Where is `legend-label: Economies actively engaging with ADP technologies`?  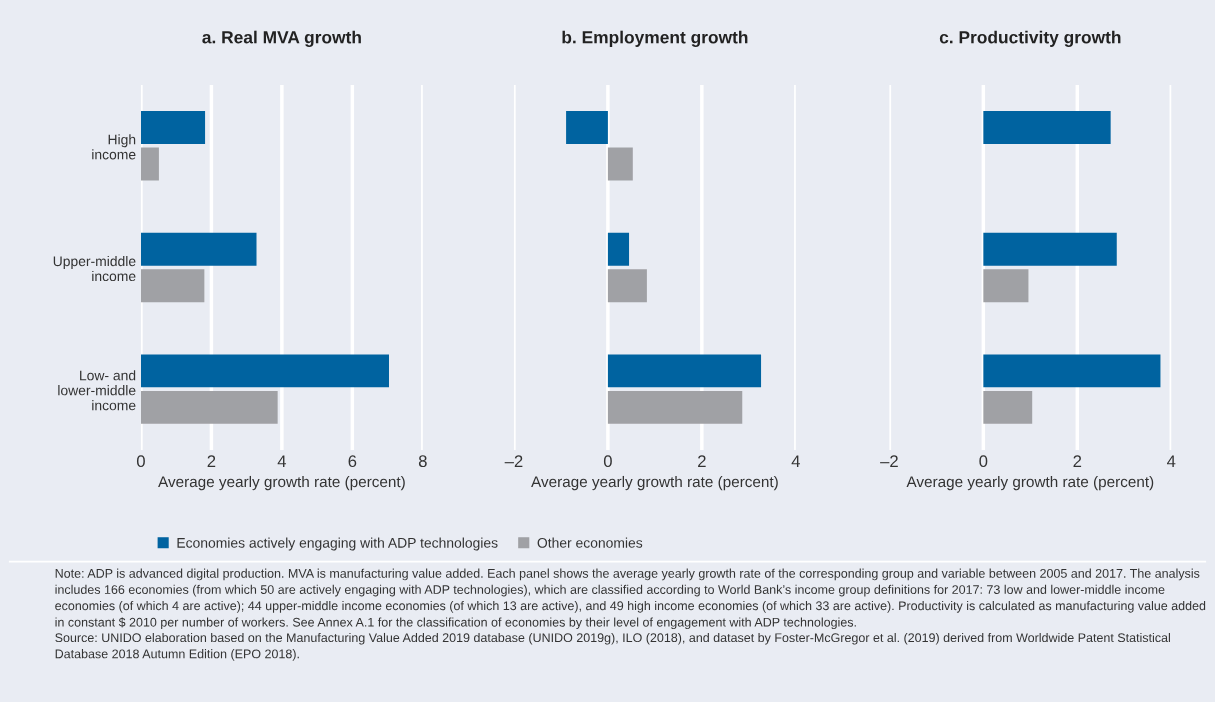
legend-label: Economies actively engaging with ADP technologies is located at coordinates (337, 544).